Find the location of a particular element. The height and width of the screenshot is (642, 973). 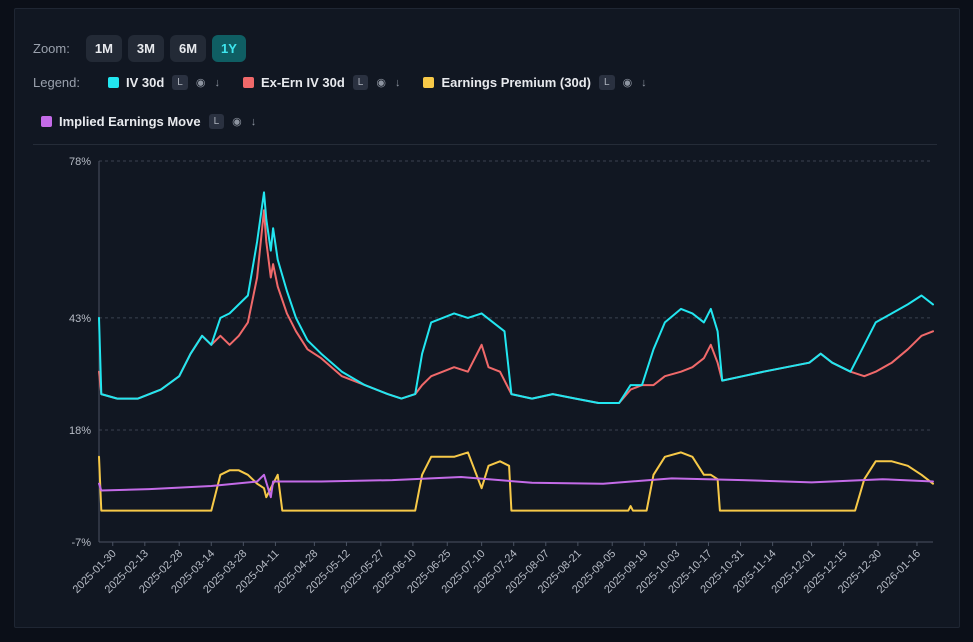

legend-divider is located at coordinates (485, 144).